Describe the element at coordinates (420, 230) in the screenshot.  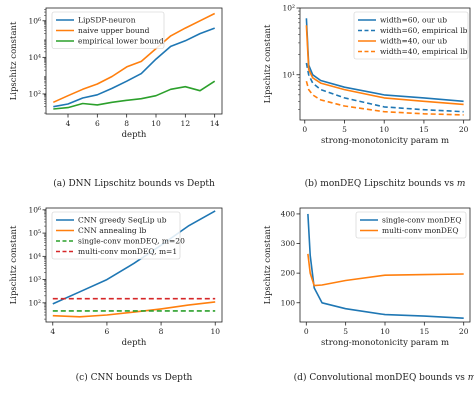
I see `legend-label: multi-conv monDEQ` at that location.